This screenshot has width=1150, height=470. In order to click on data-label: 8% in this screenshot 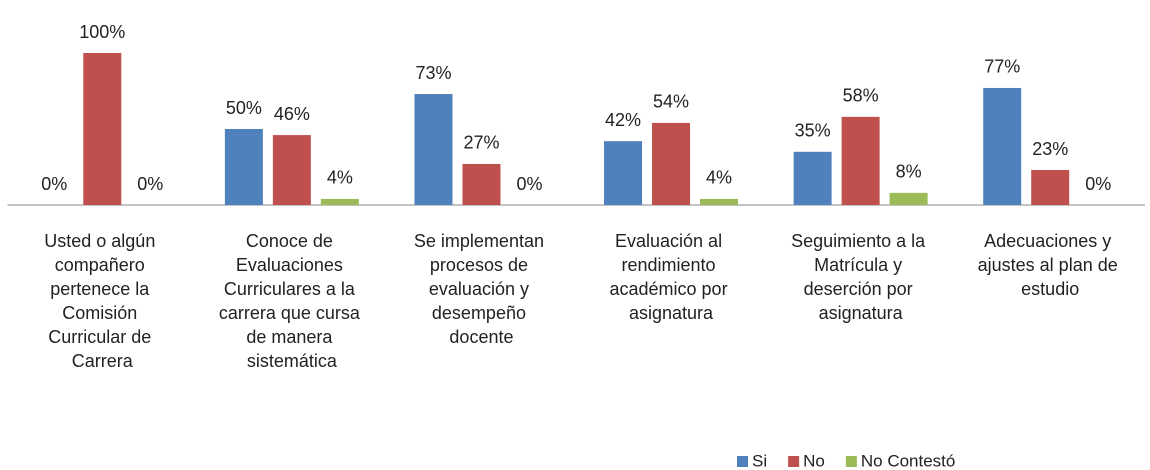, I will do `click(909, 172)`.